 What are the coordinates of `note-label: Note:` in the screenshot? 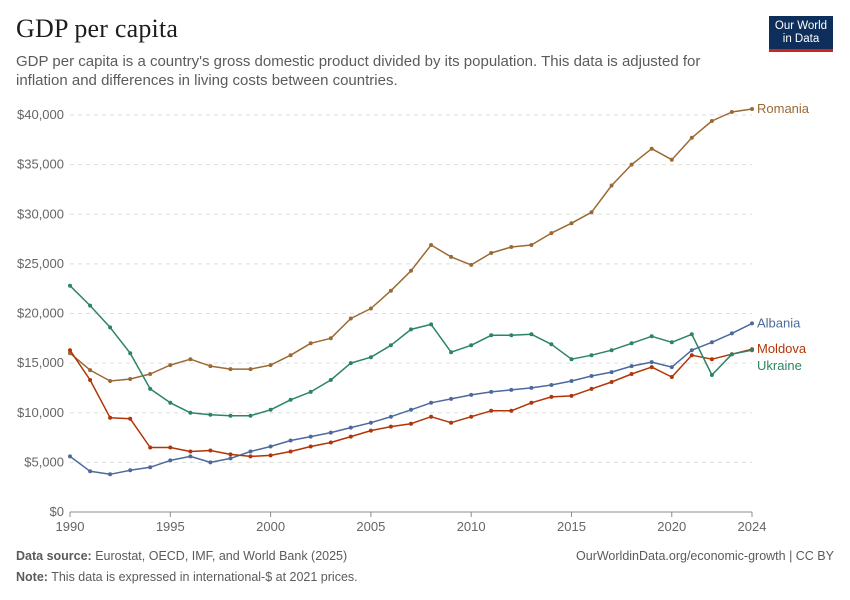 It's located at (32, 577).